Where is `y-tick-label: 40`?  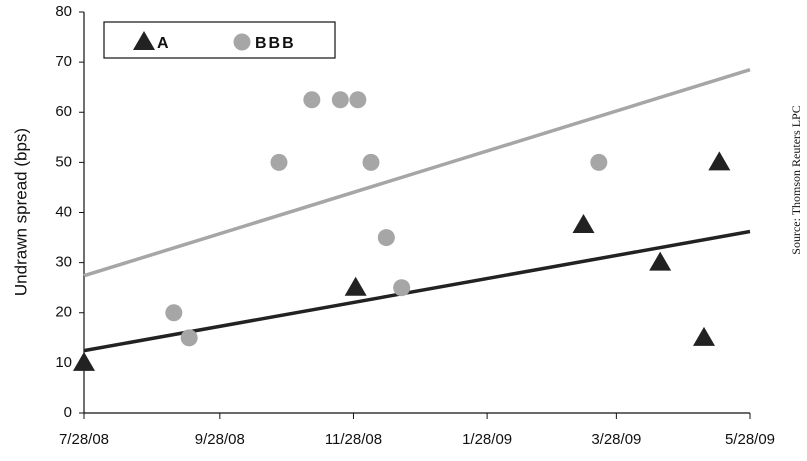
y-tick-label: 40 is located at coordinates (63, 211).